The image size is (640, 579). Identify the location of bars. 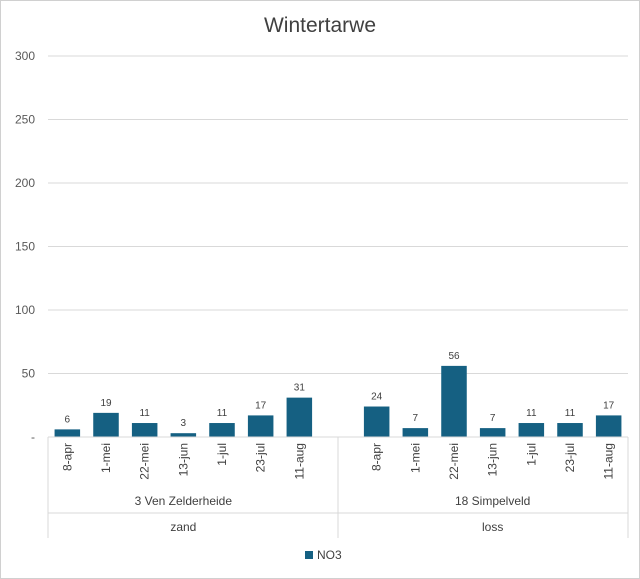
(338, 401).